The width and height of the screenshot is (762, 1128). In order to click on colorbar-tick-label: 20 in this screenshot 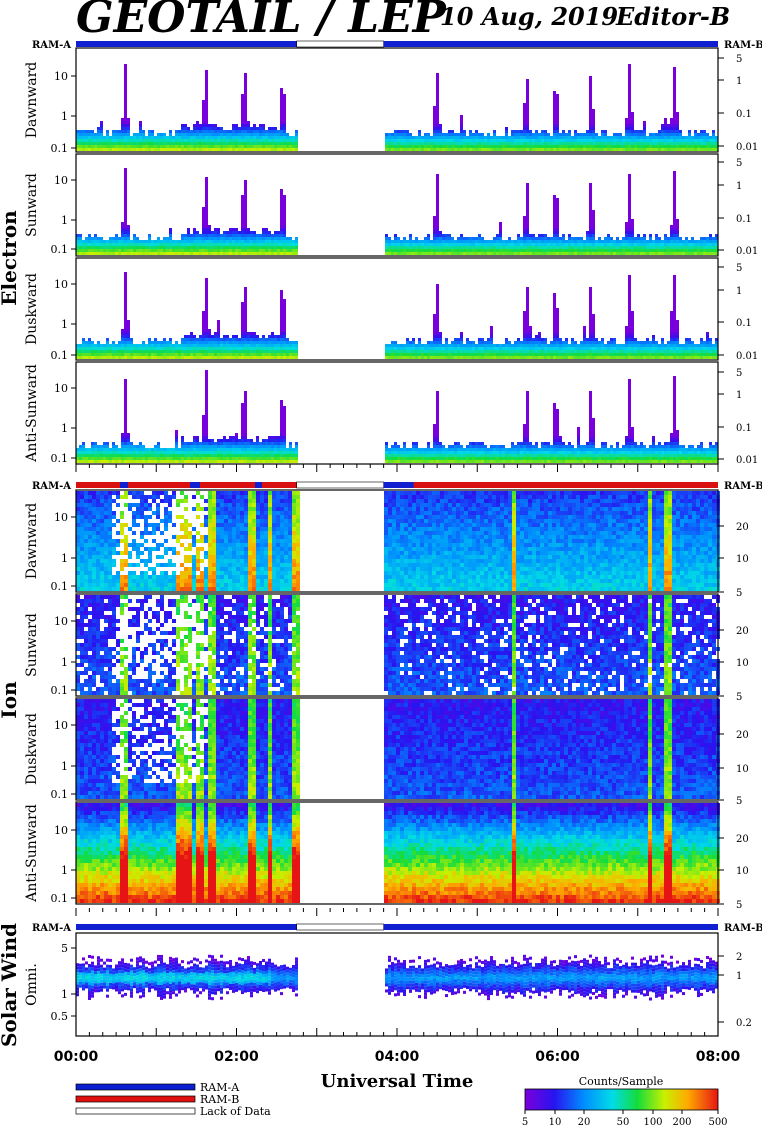, I will do `click(584, 1122)`.